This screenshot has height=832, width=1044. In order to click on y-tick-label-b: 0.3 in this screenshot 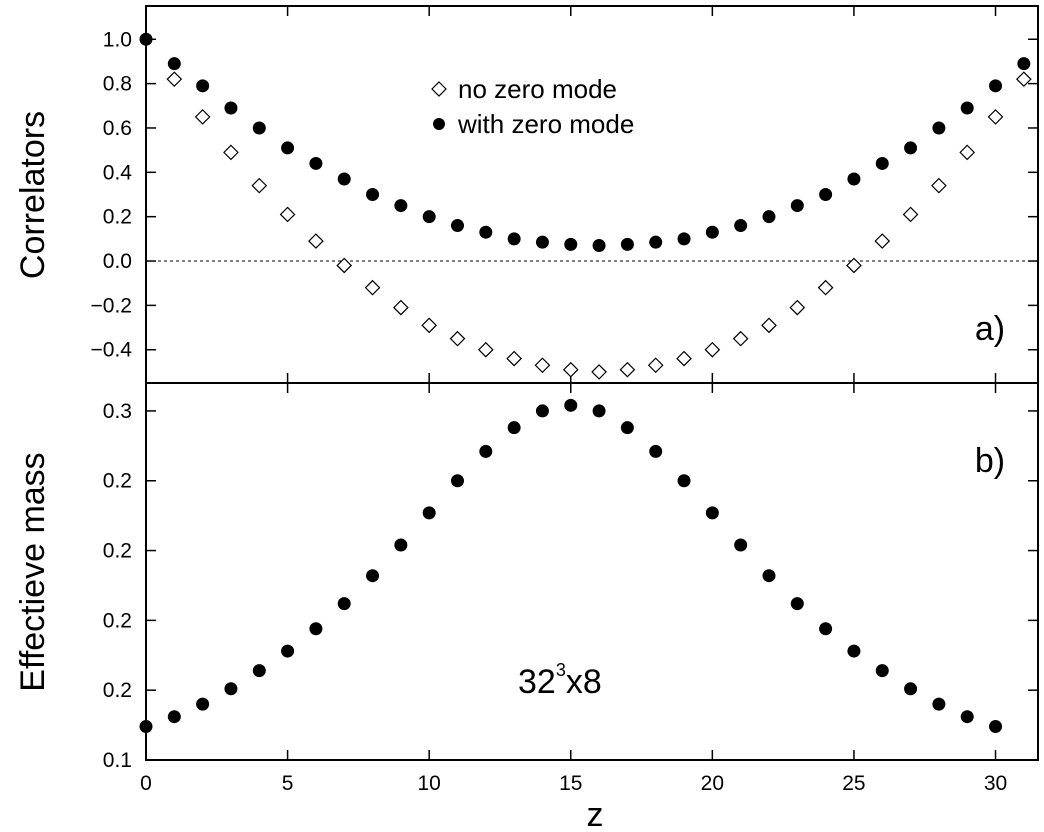, I will do `click(117, 411)`.